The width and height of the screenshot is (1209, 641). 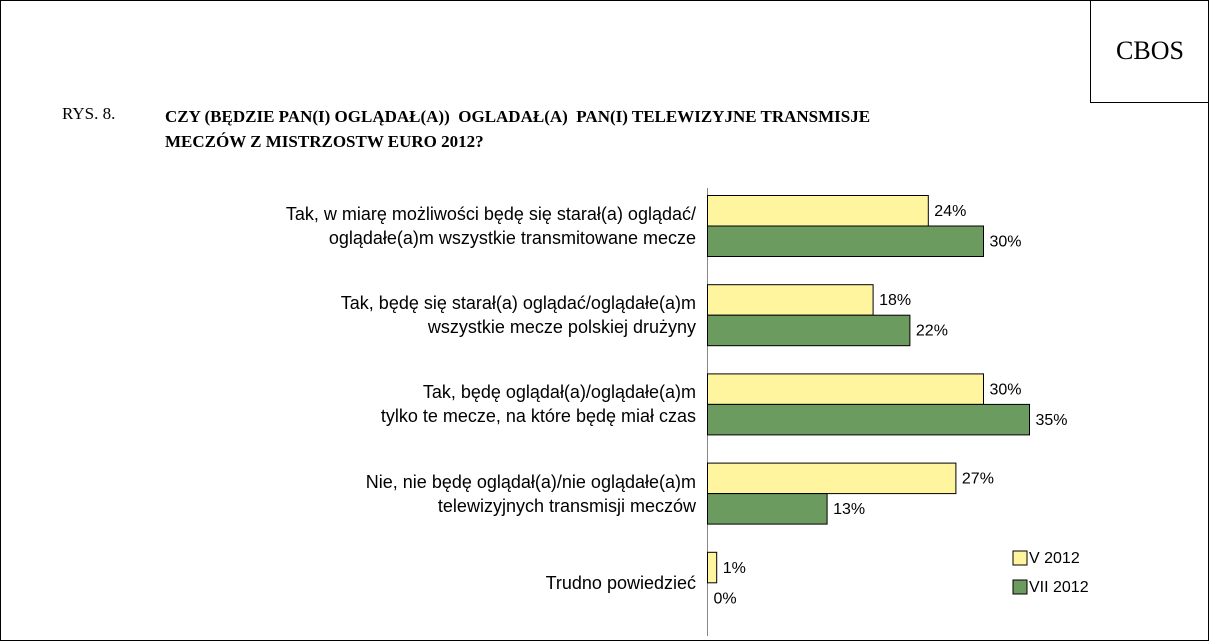 I want to click on legend-label: V 2012, so click(x=1054, y=558).